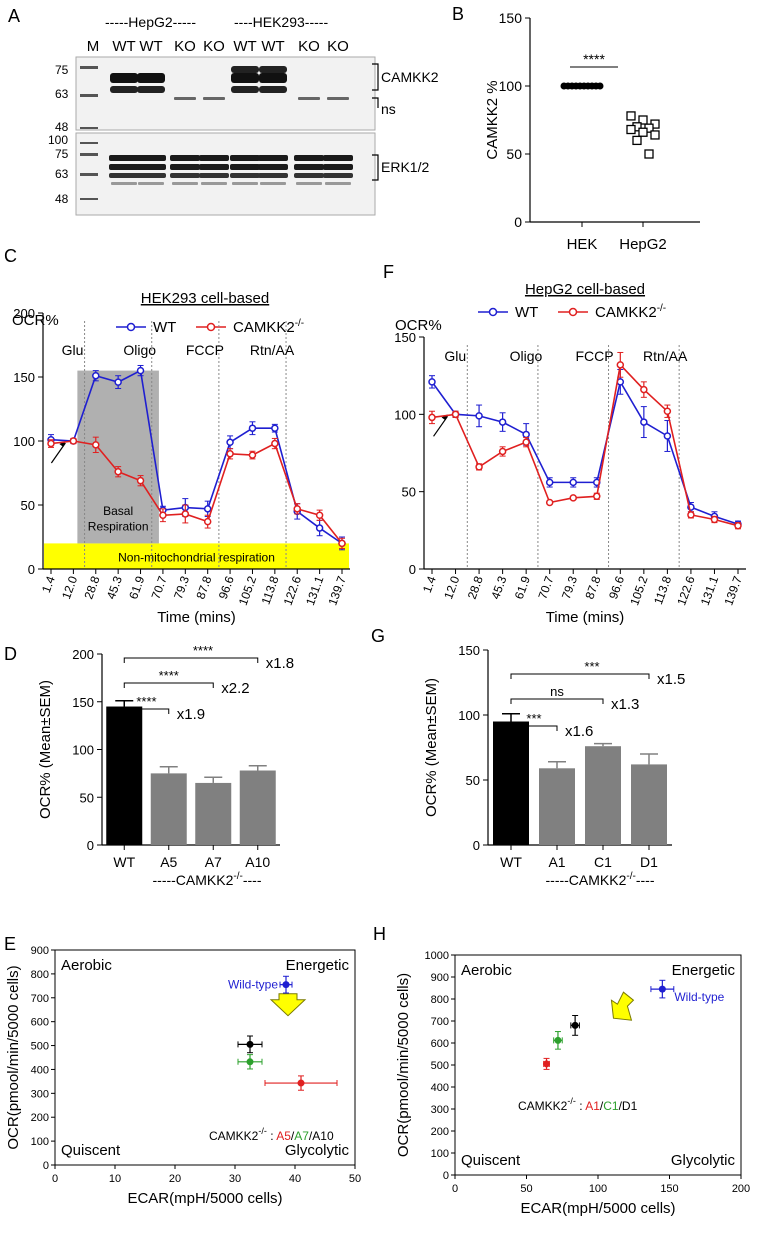 Image resolution: width=758 pixels, height=1239 pixels. I want to click on injection-label: FCCP, so click(205, 350).